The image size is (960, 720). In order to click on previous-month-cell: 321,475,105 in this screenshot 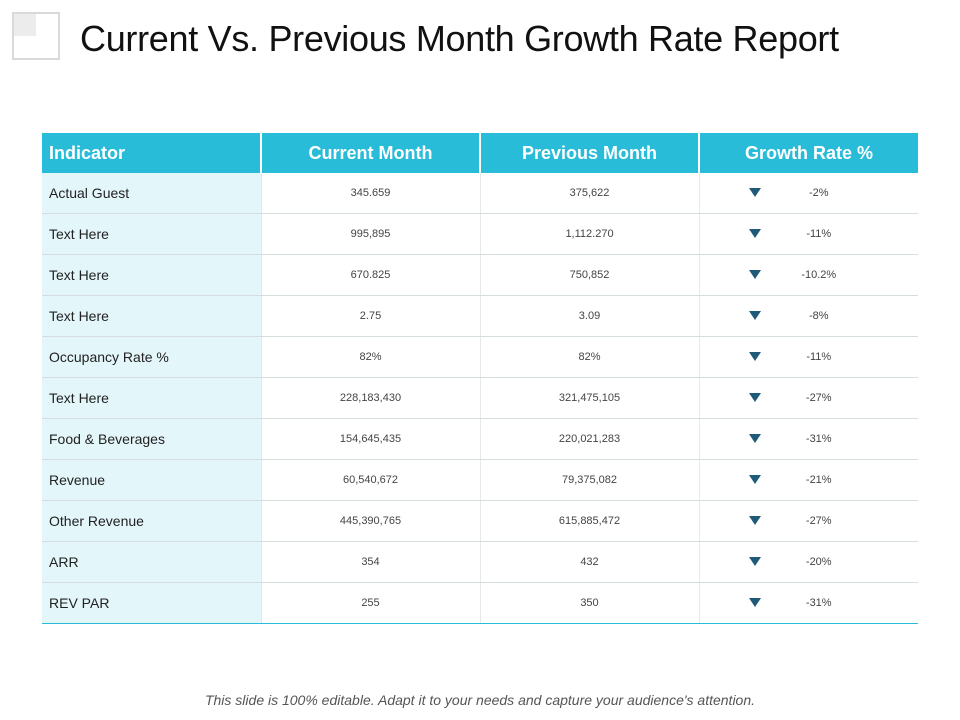, I will do `click(590, 398)`.